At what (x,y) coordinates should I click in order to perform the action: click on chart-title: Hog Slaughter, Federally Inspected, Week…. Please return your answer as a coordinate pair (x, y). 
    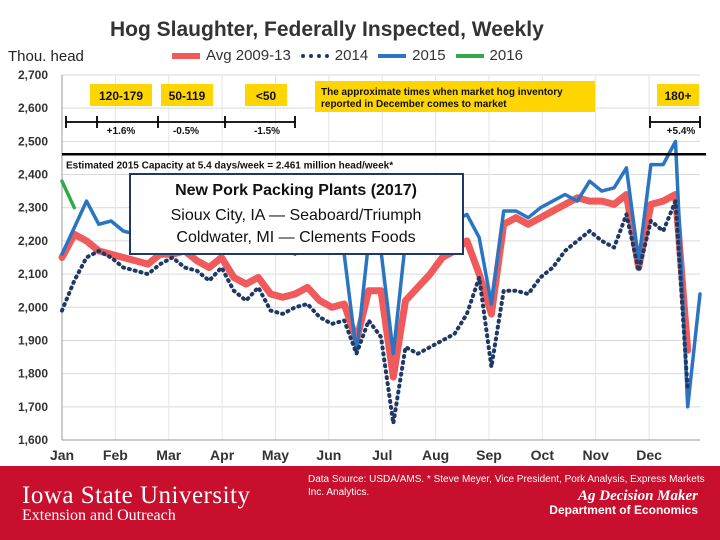
    Looking at the image, I should click on (327, 29).